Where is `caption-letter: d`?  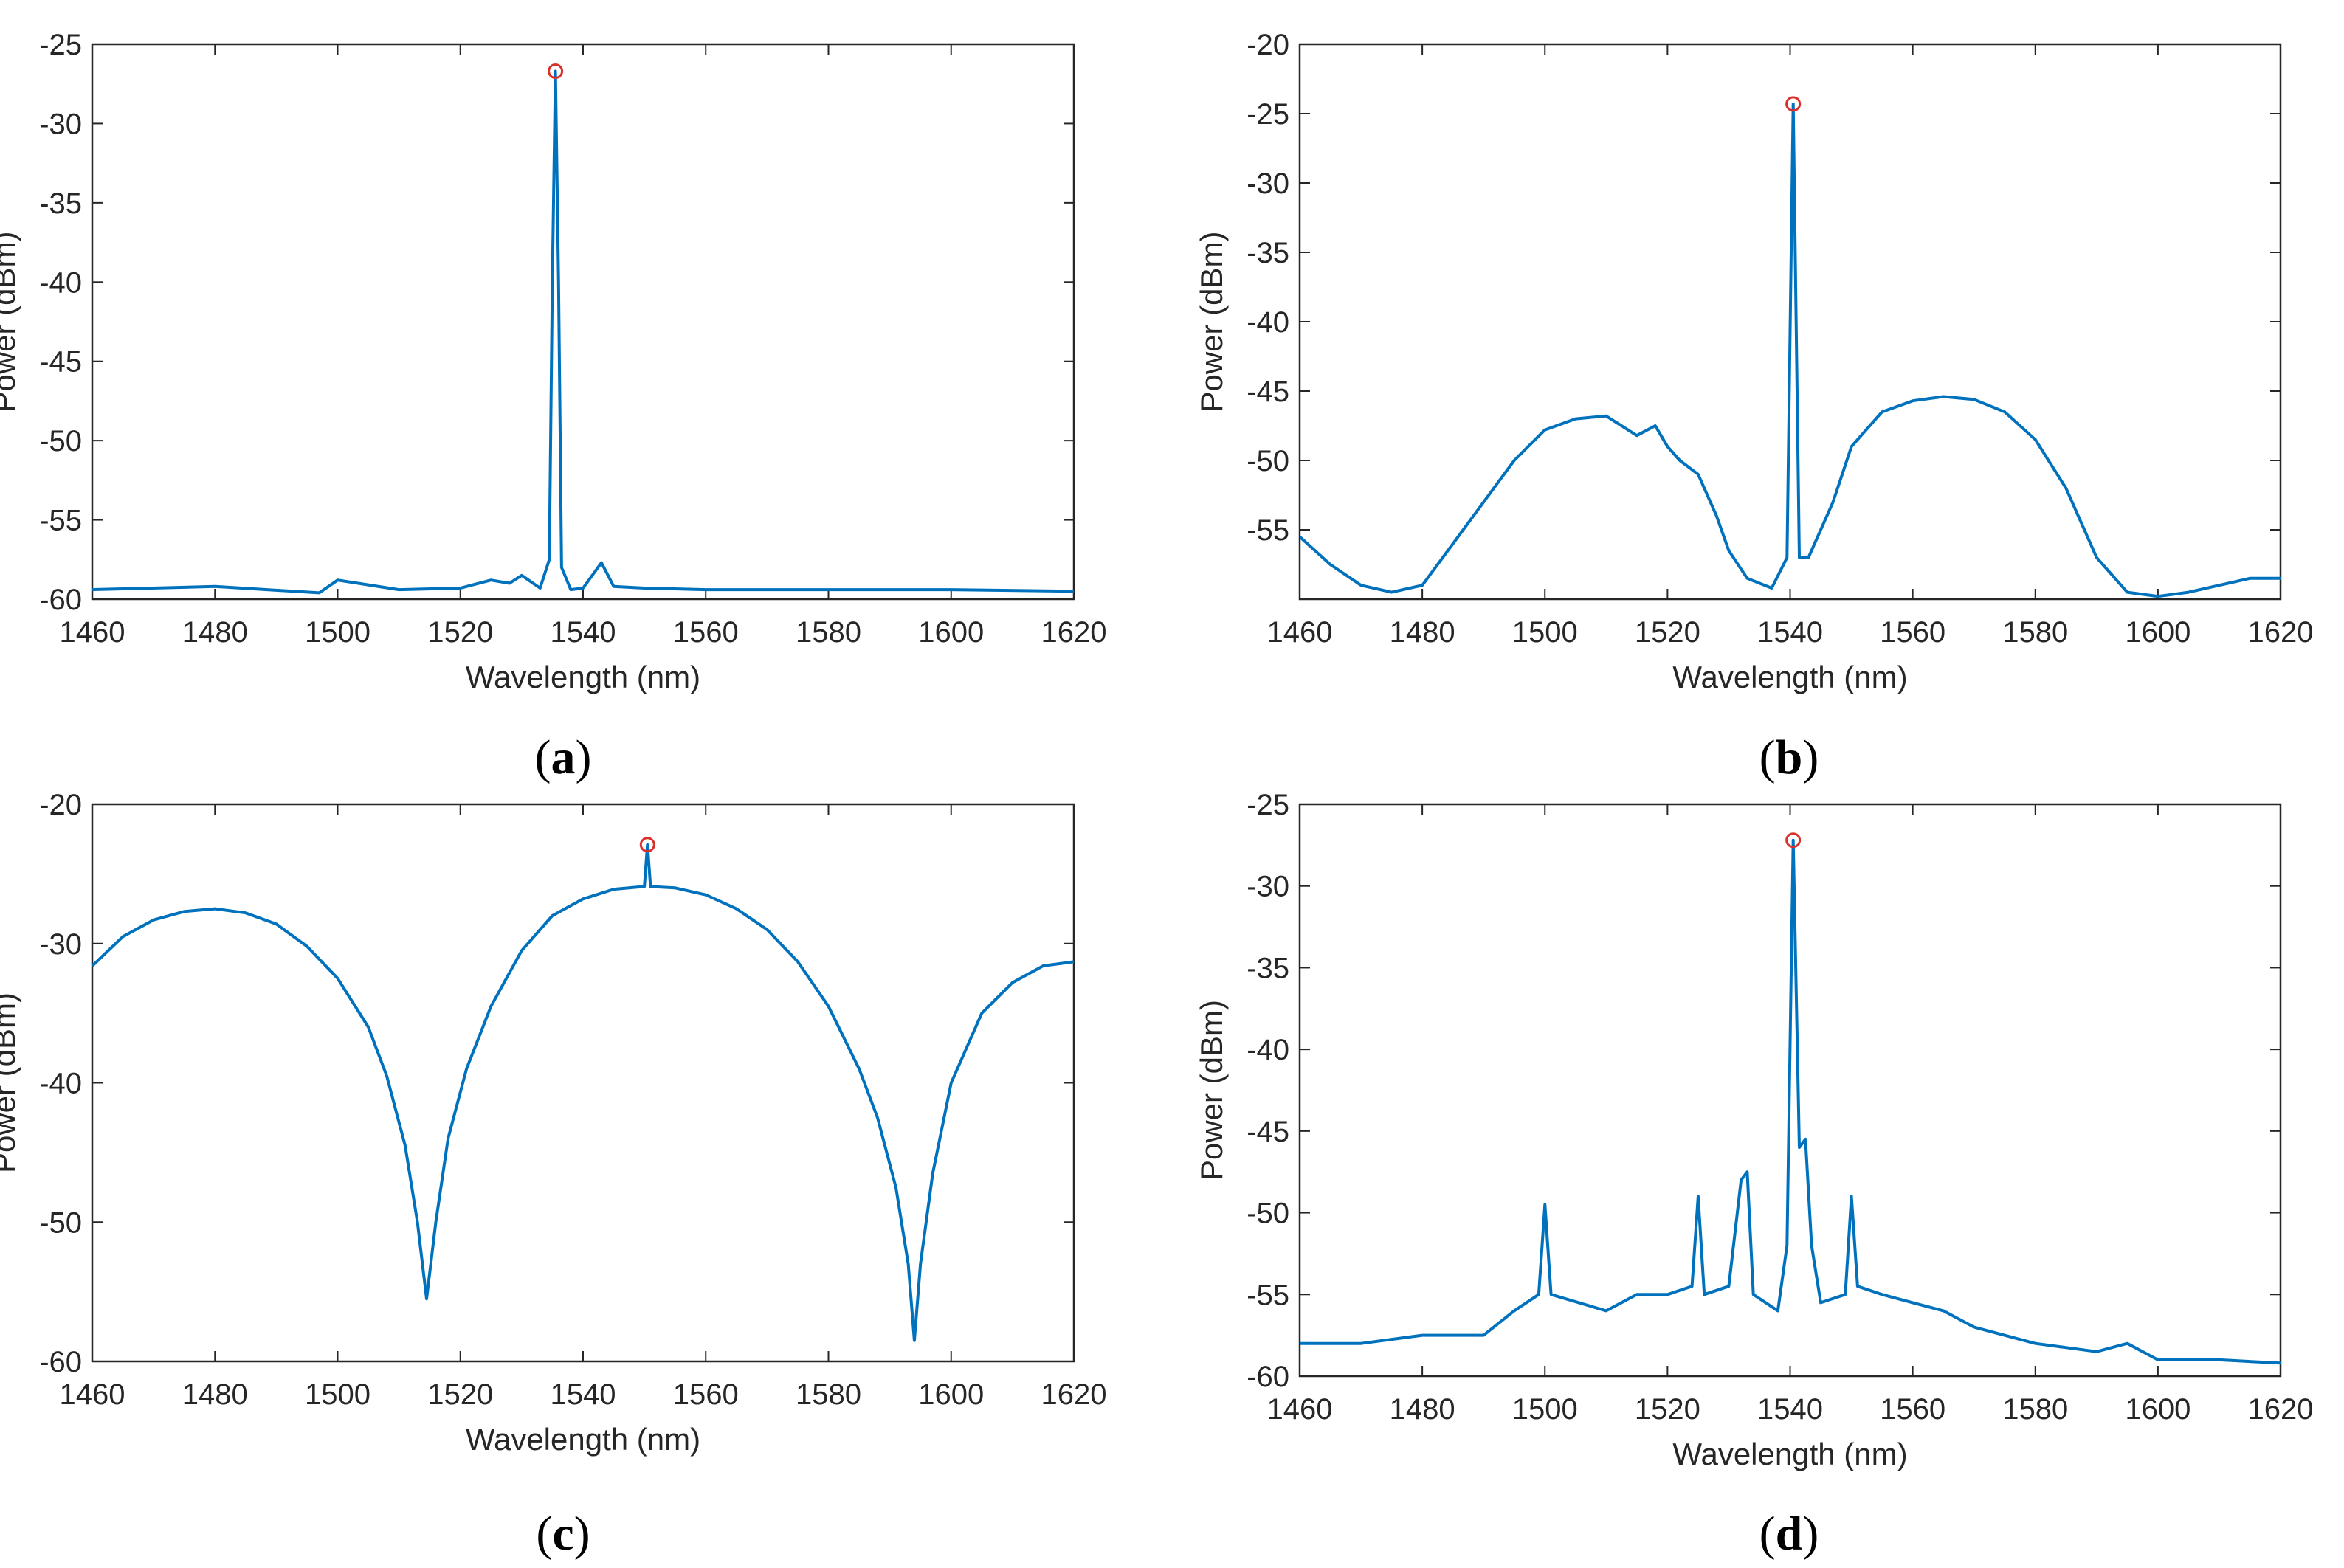
caption-letter: d is located at coordinates (1790, 1534).